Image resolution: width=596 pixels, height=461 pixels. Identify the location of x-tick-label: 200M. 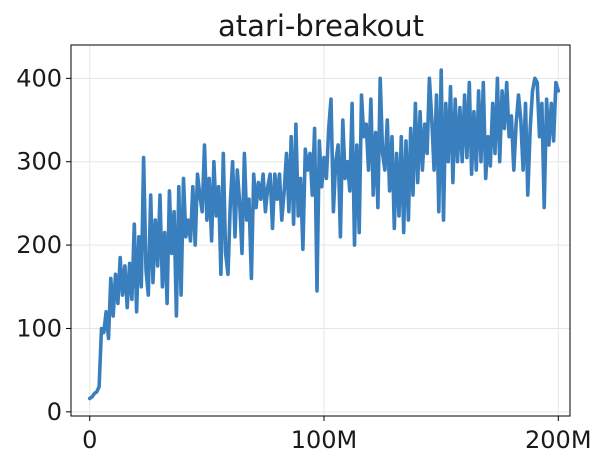
(558, 440).